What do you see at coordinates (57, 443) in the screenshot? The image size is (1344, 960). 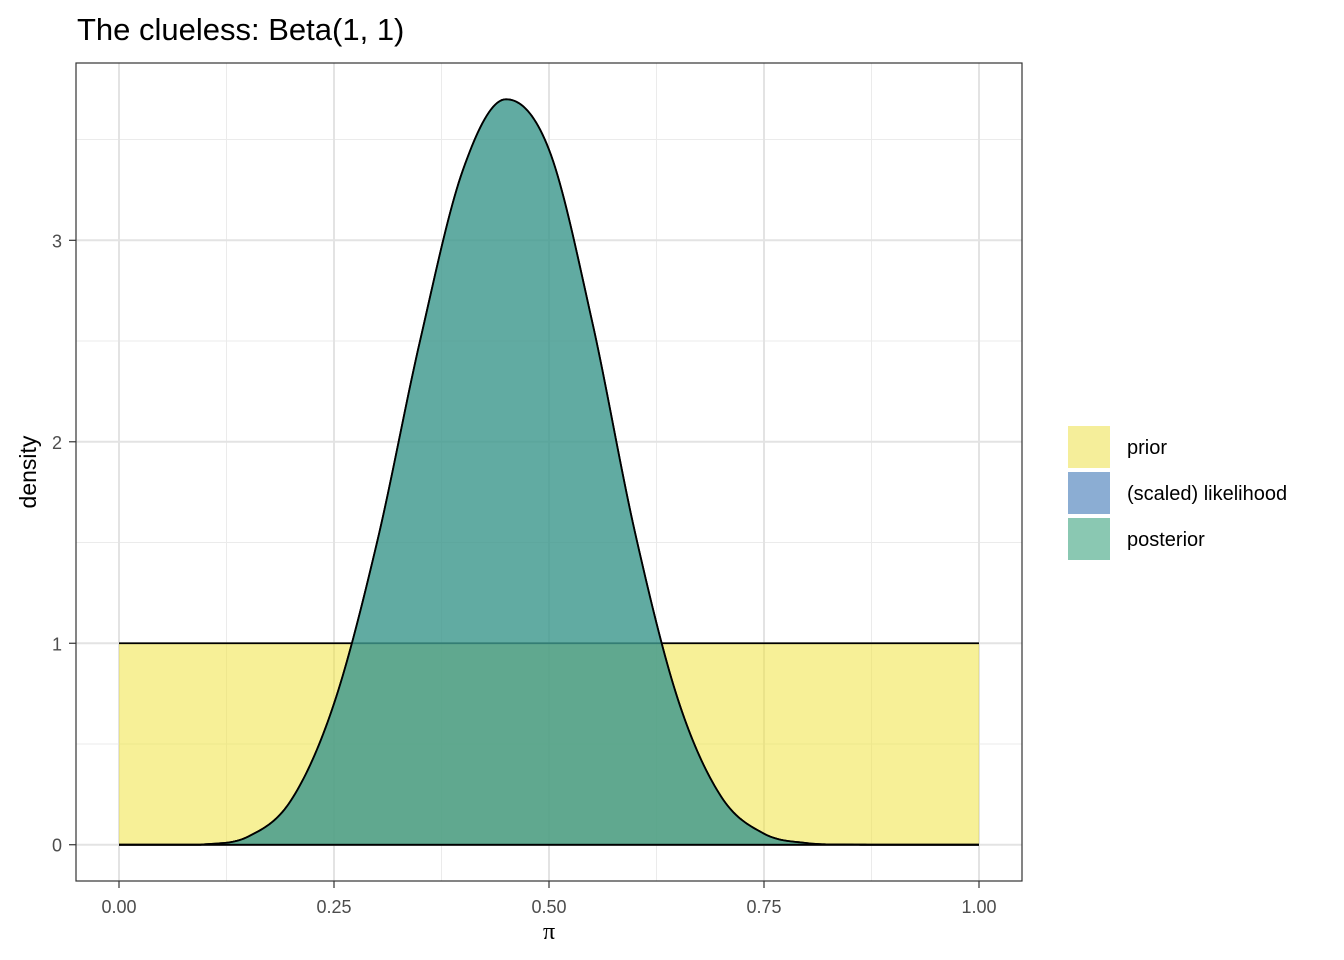 I see `y-tick-label: 2` at bounding box center [57, 443].